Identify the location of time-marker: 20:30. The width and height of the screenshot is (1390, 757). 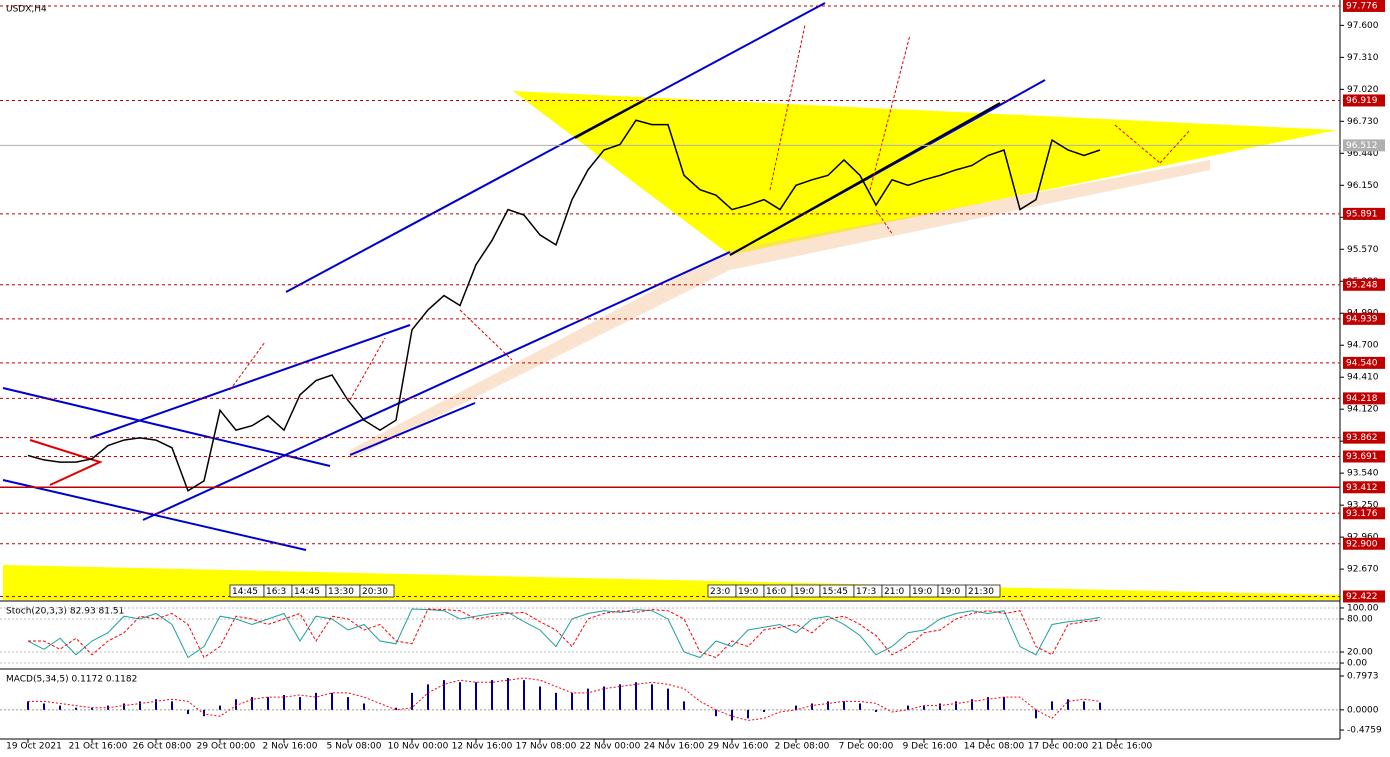
(375, 592).